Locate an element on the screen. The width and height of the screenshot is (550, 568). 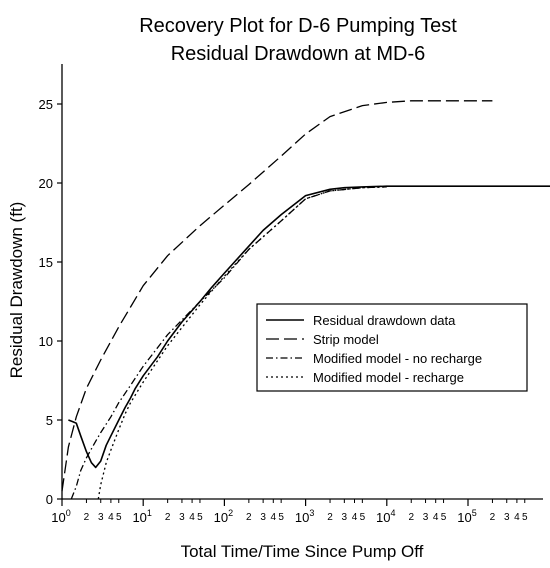
y-tick-label: 15 is located at coordinates (46, 262).